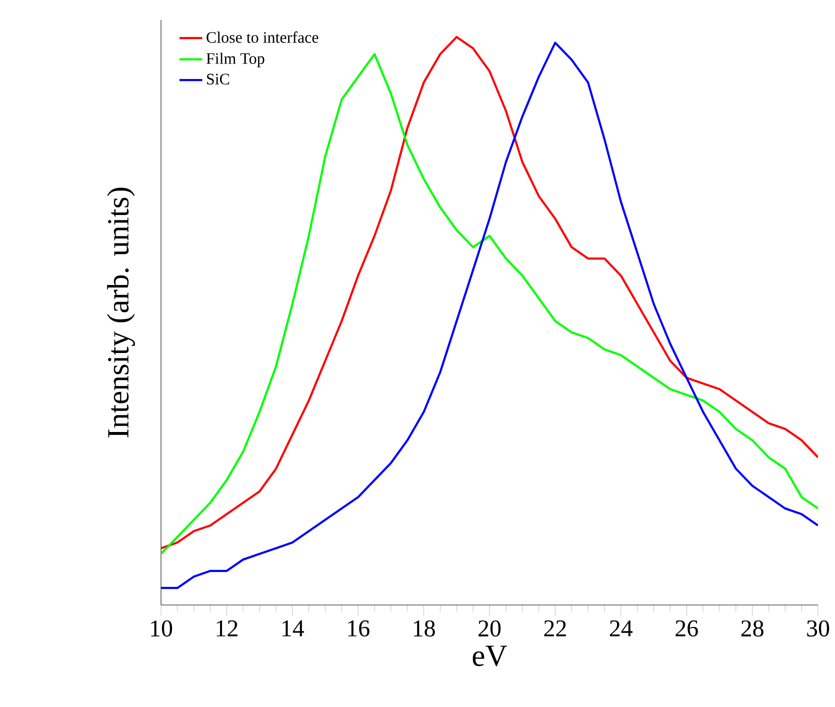 Image resolution: width=835 pixels, height=707 pixels. I want to click on x-tick-label: 20, so click(489, 628).